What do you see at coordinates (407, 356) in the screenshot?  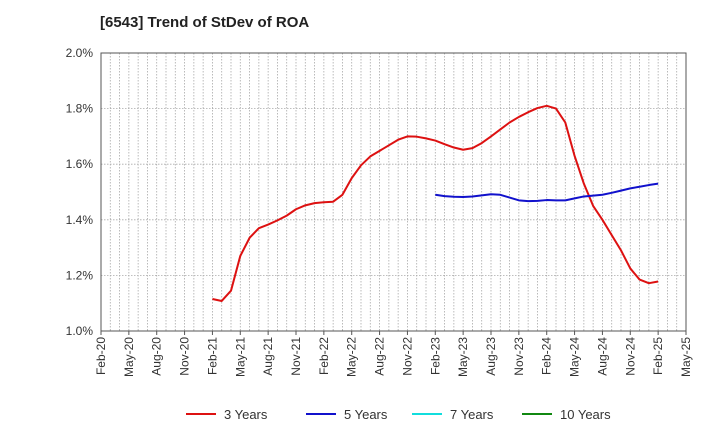 I see `x-tick-label: Nov-22` at bounding box center [407, 356].